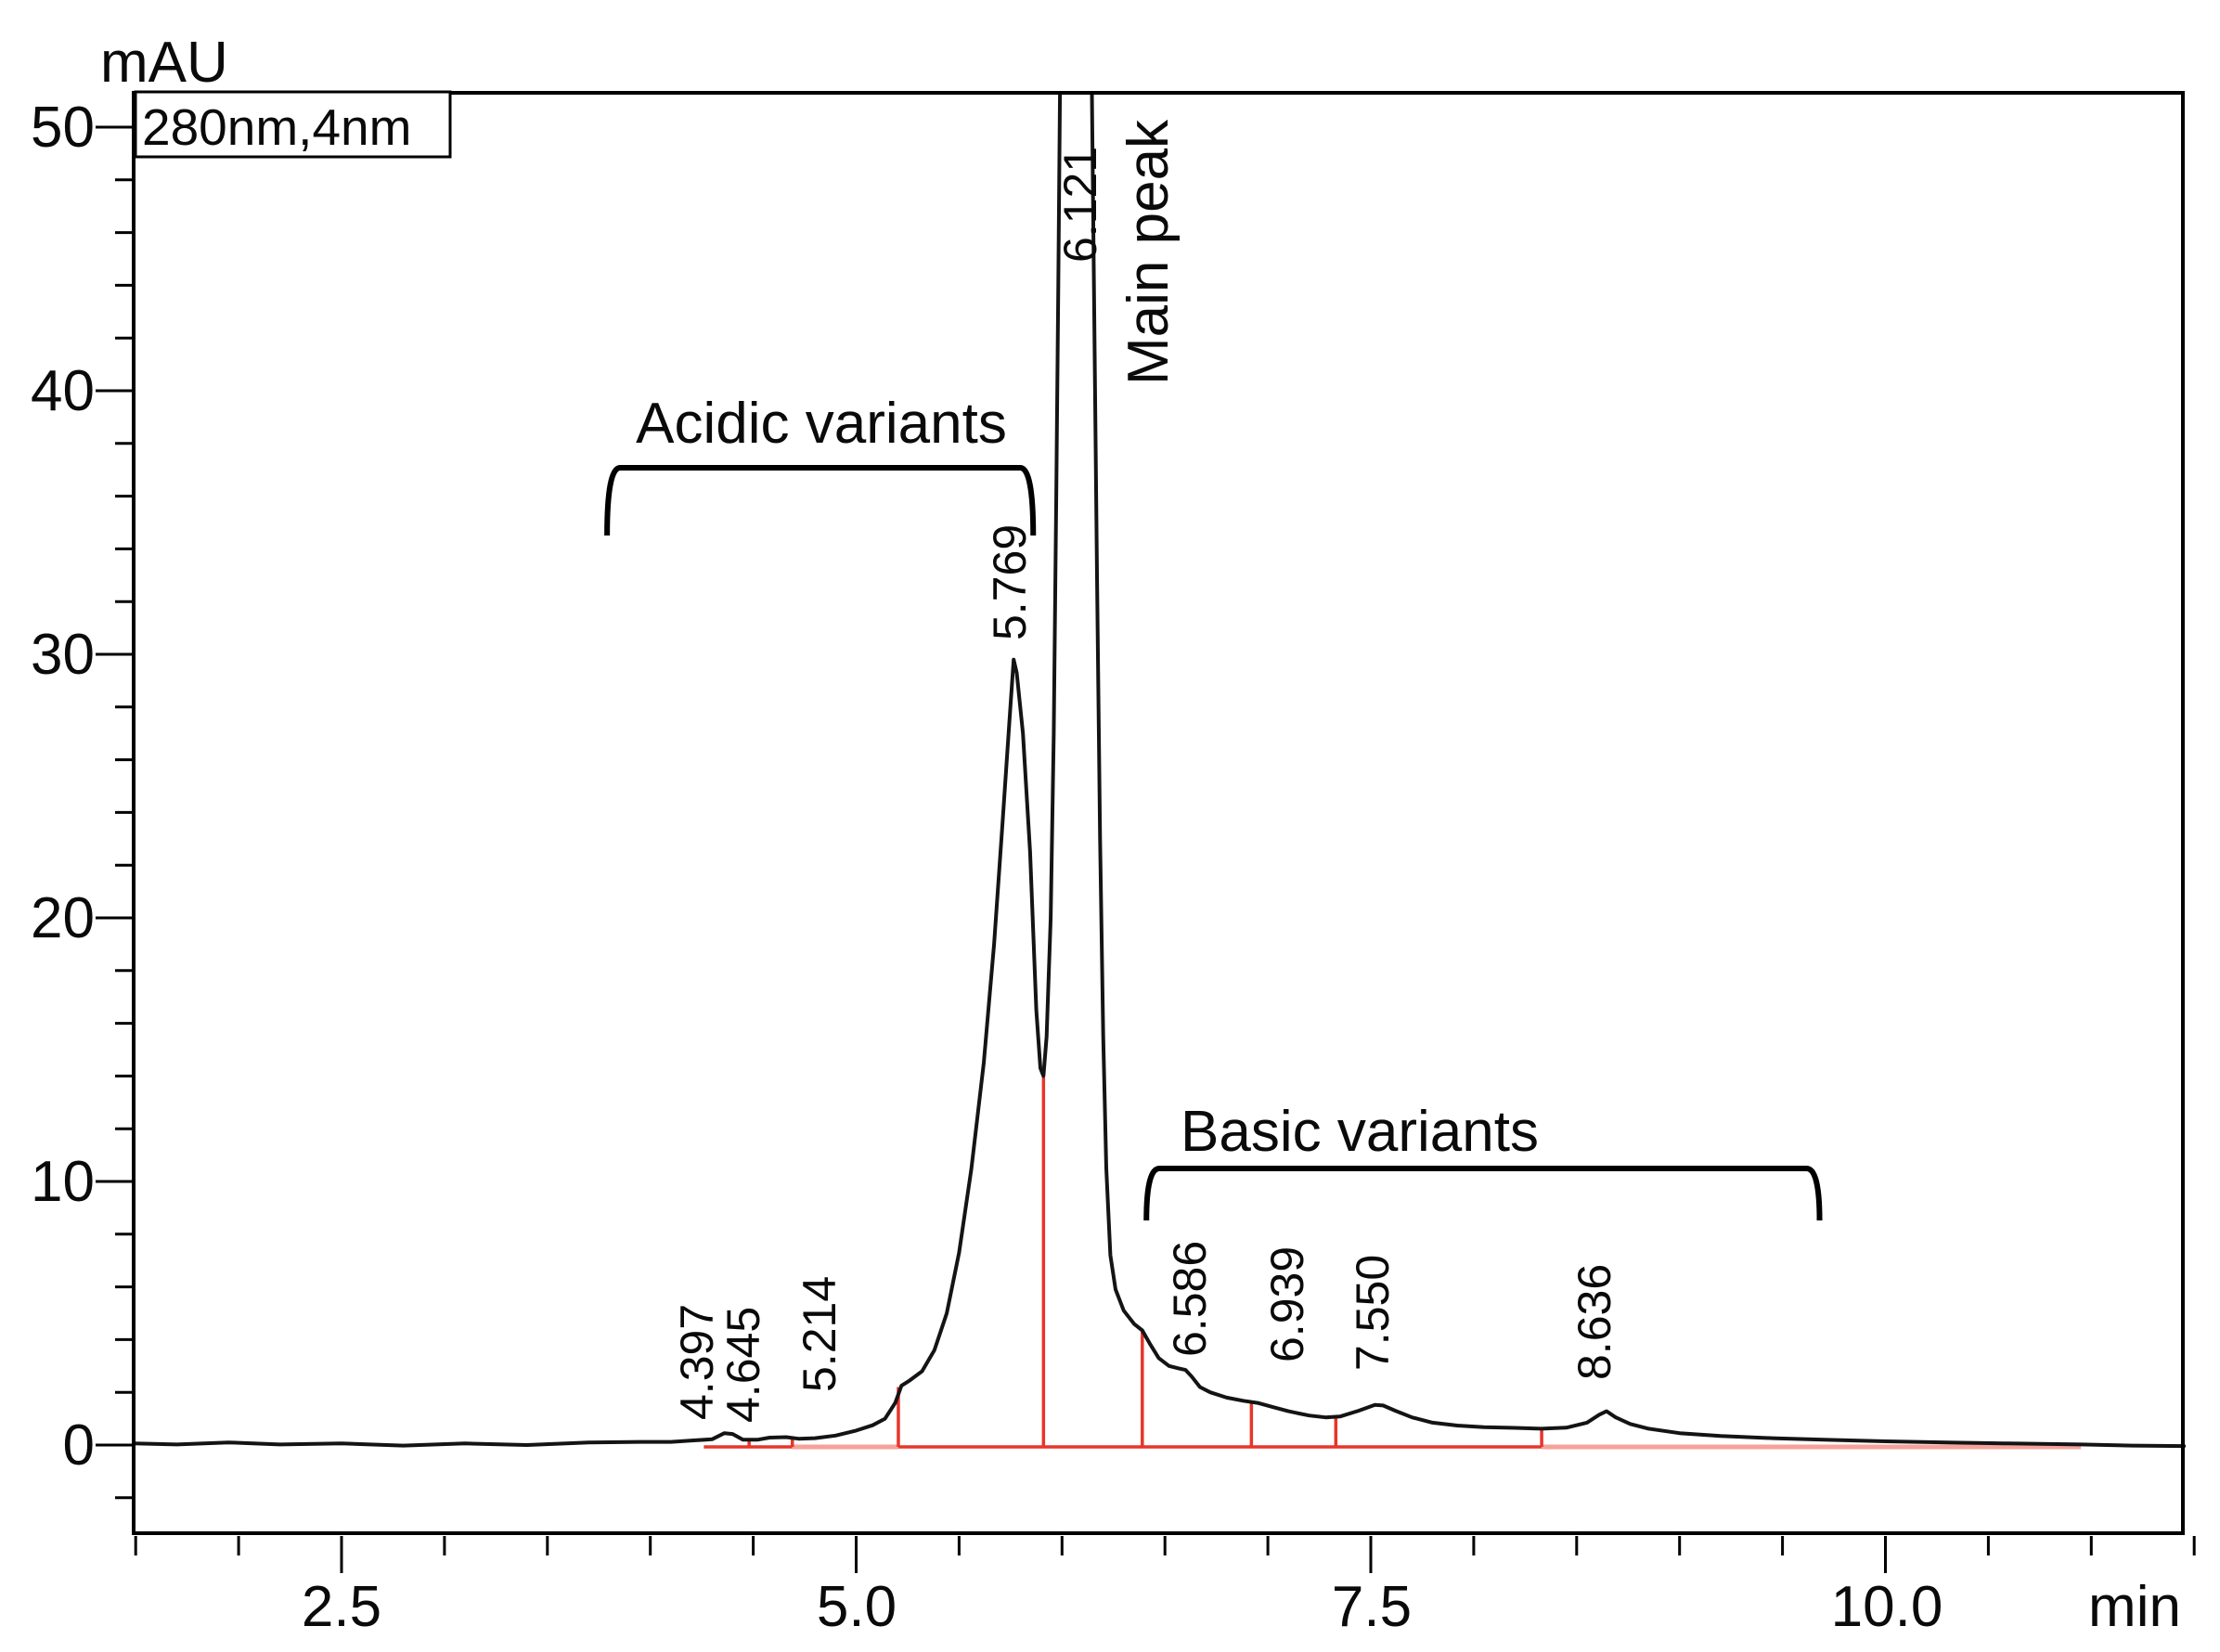  I want to click on basic-variants-label: Basic variants, so click(1360, 1132).